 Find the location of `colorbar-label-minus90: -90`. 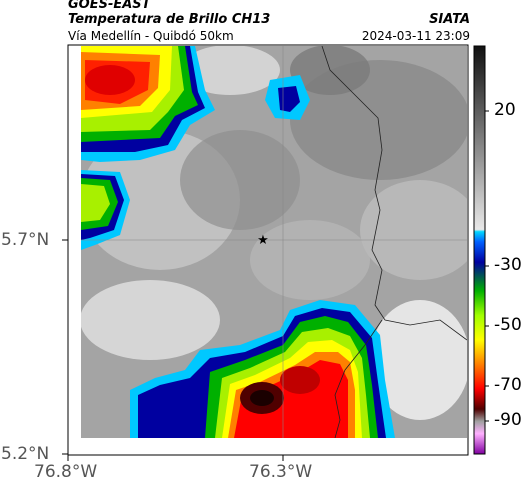

colorbar-label-minus90: -90 is located at coordinates (508, 420).